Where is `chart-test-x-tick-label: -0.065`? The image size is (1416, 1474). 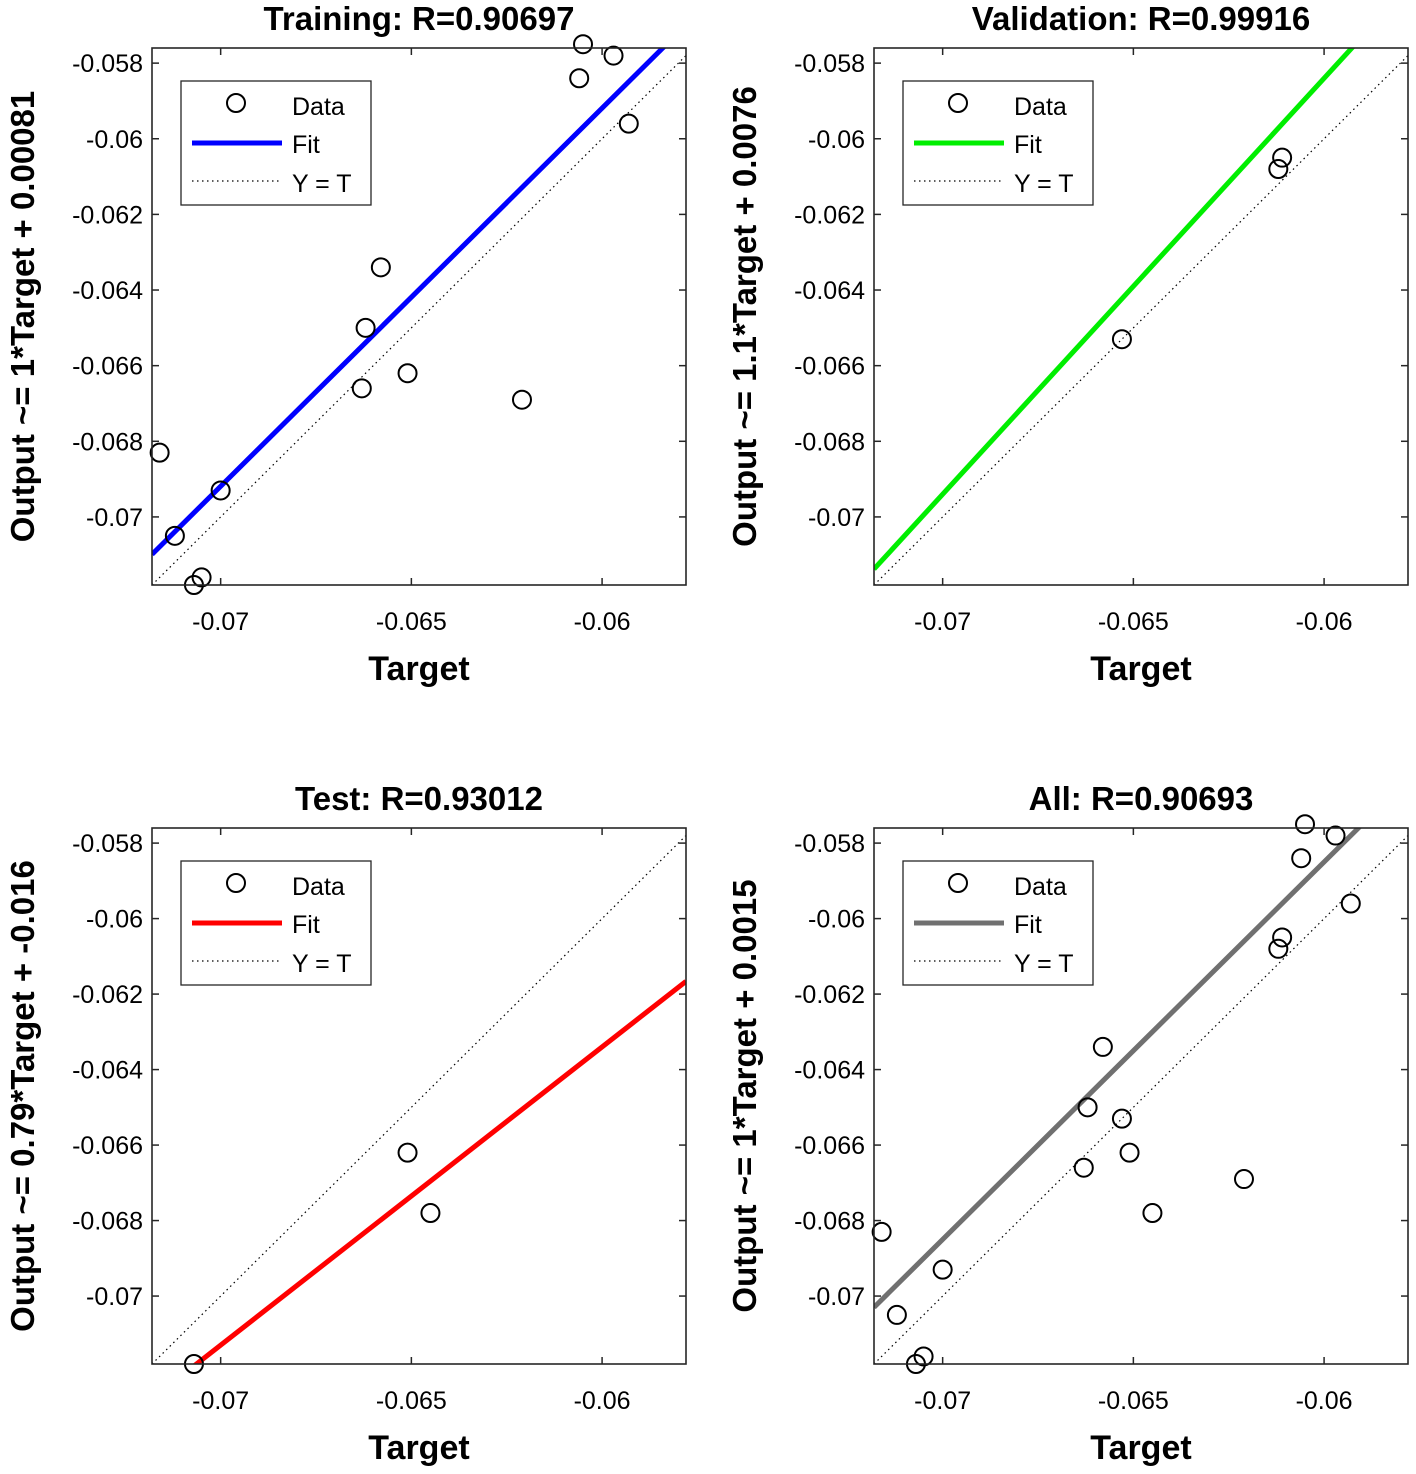
chart-test-x-tick-label: -0.065 is located at coordinates (411, 1401).